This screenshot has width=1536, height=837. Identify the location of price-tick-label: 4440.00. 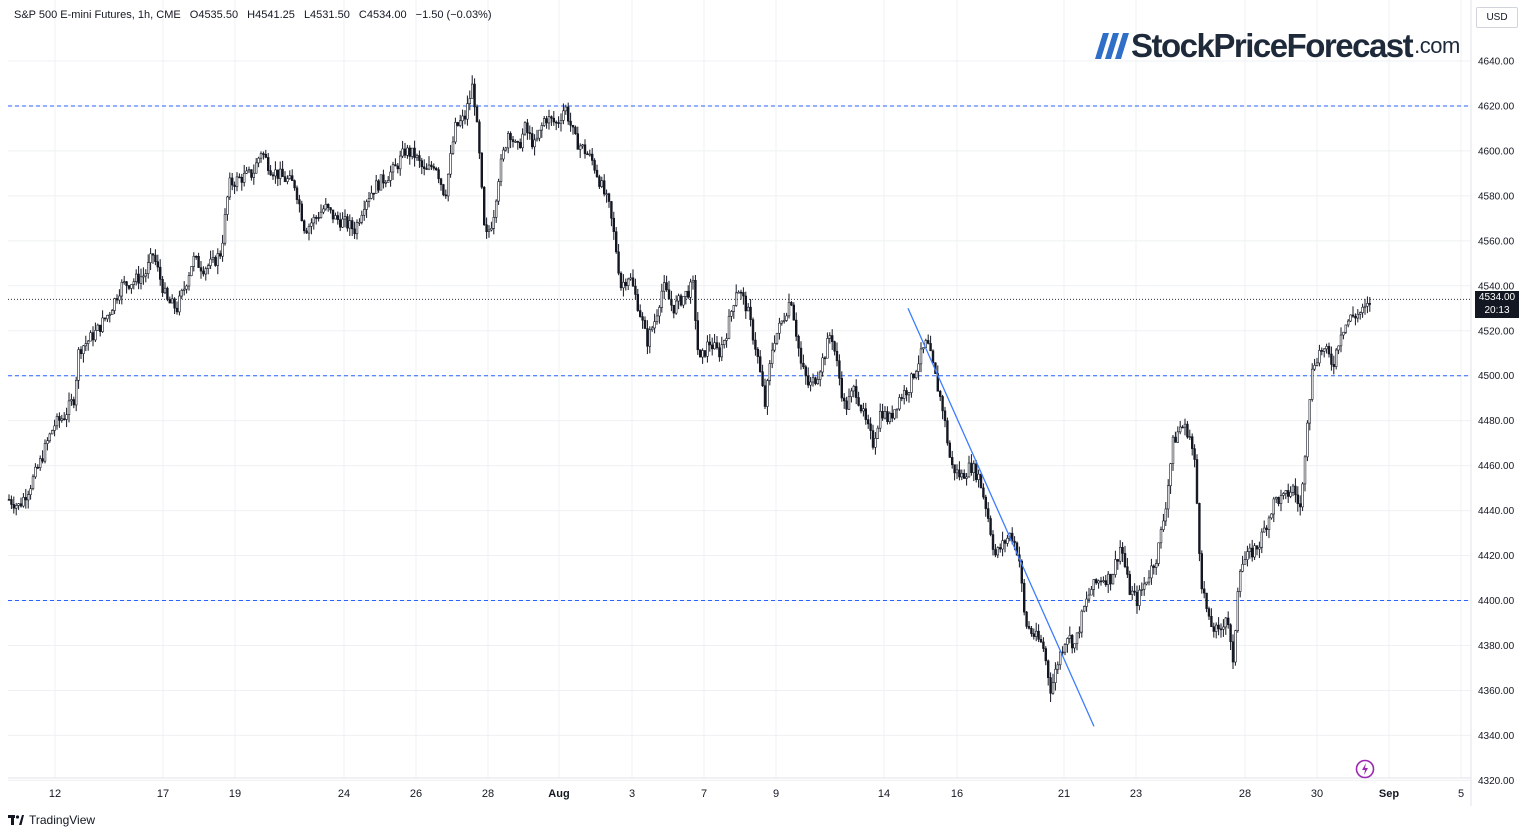
(1496, 511).